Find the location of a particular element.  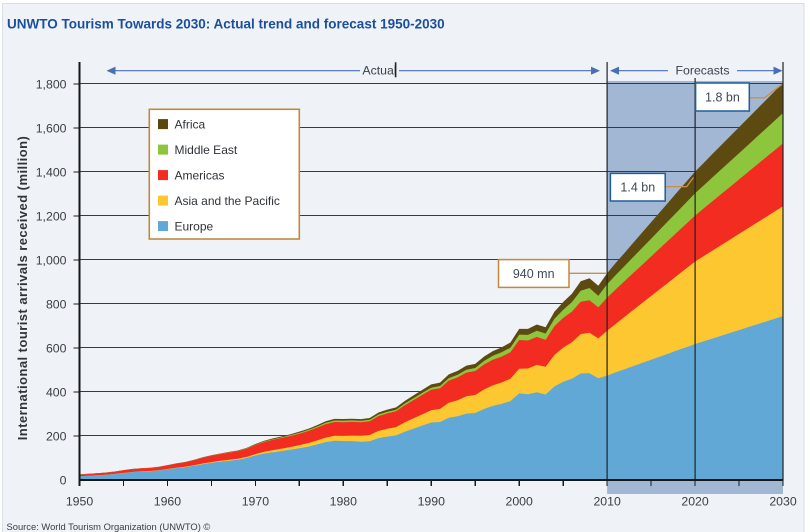

svg-text: 200 is located at coordinates (56, 437).